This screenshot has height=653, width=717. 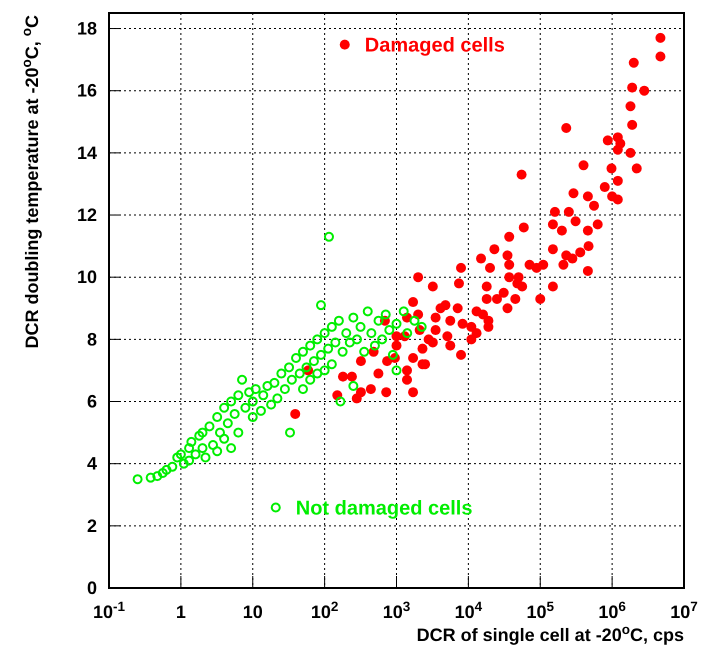 I want to click on y-tick-label: 0, so click(x=91, y=588).